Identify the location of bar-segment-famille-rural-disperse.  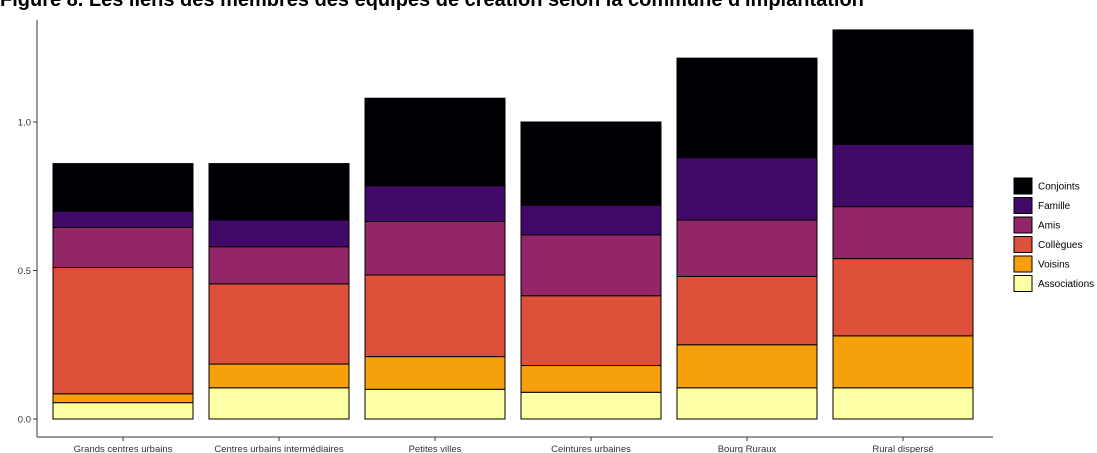
(903, 175).